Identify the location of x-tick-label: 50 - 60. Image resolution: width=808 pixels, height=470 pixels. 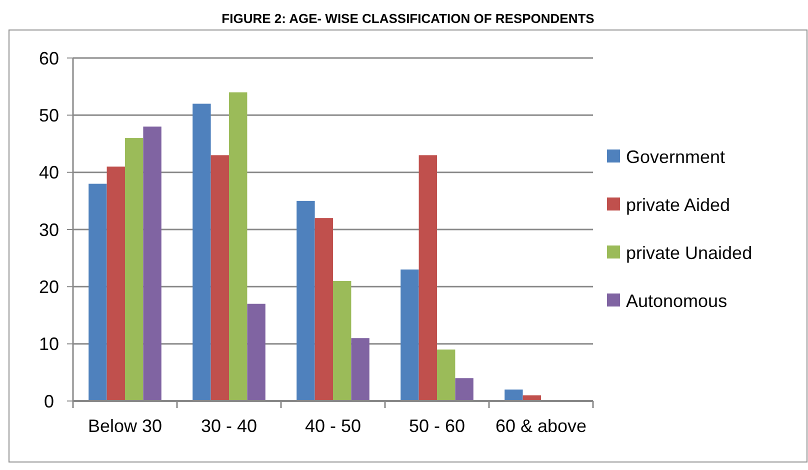
(437, 426).